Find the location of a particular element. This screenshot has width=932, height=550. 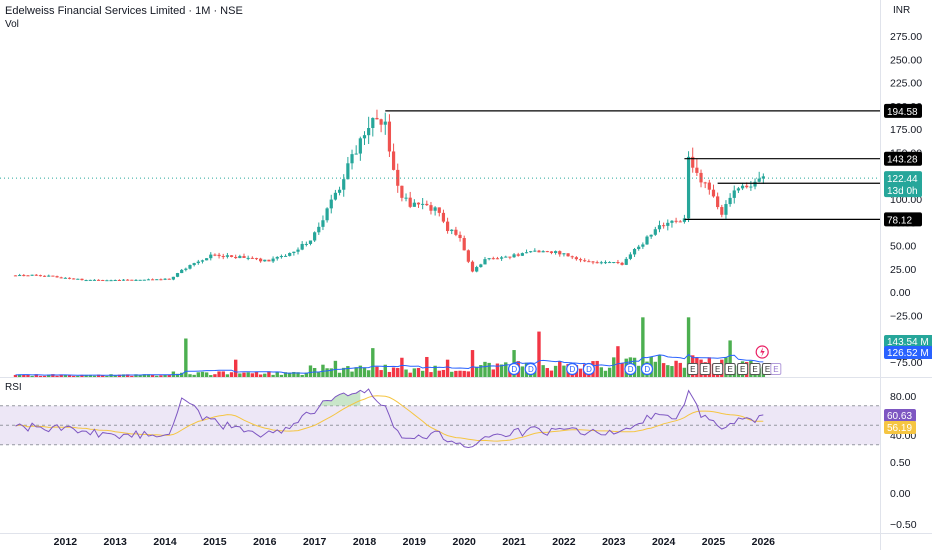

price-tick-label: 225.00 is located at coordinates (906, 84).